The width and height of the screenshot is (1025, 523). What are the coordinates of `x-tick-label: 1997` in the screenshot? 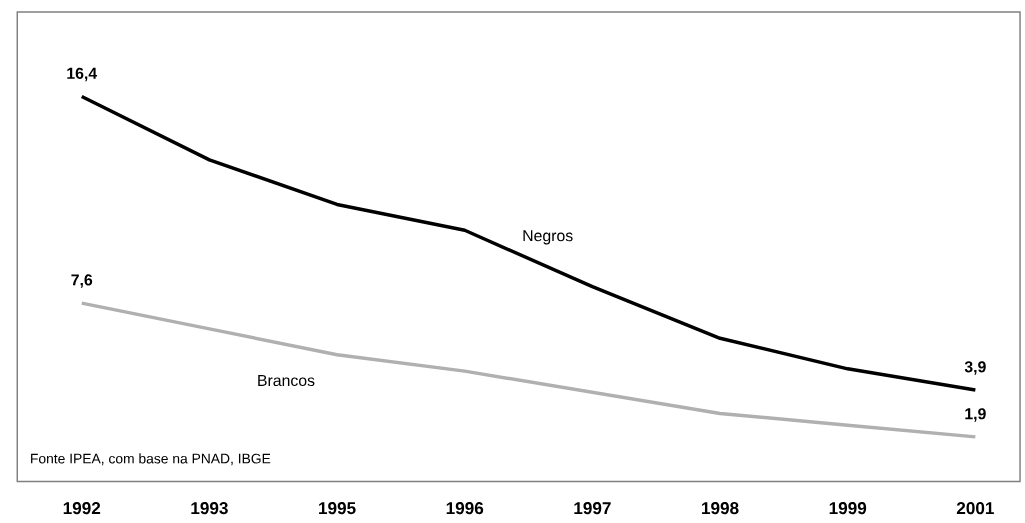 It's located at (592, 508).